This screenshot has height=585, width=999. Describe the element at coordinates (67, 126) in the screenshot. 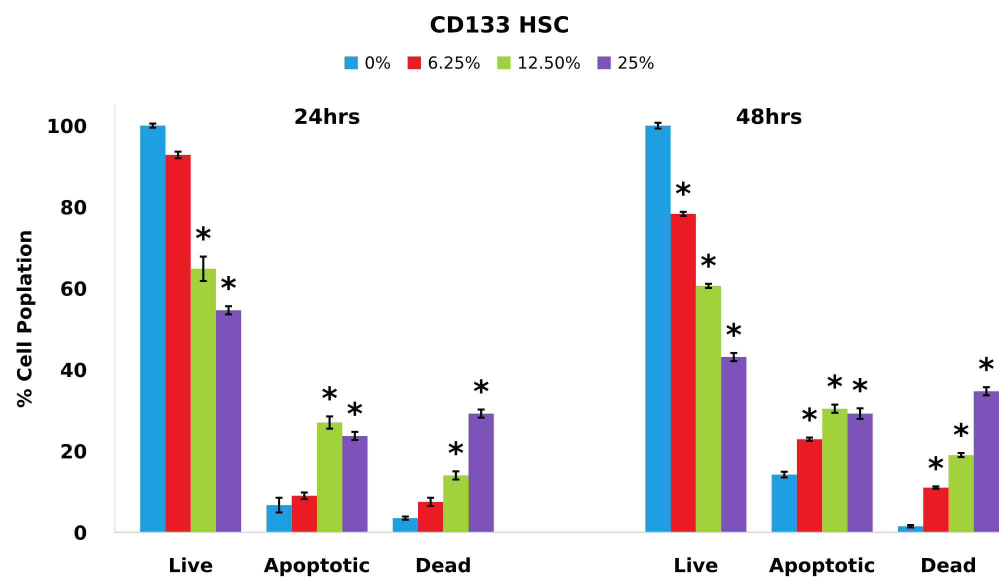

I see `y-tick-label: 100` at that location.